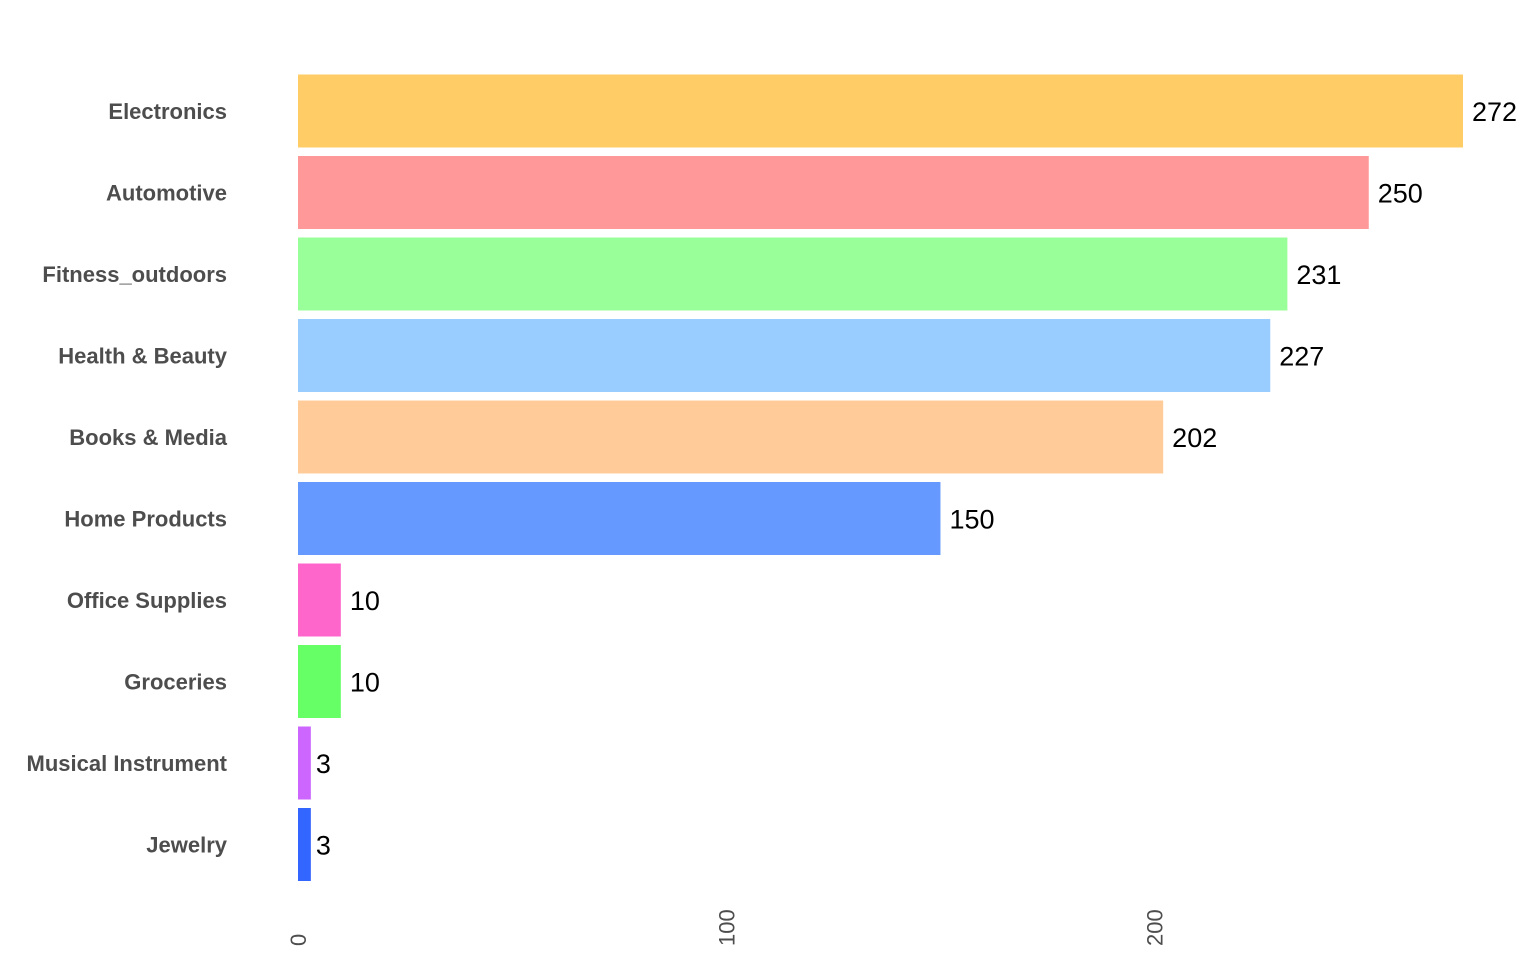 The height and width of the screenshot is (960, 1536). Describe the element at coordinates (1194, 438) in the screenshot. I see `value-label: 202` at that location.